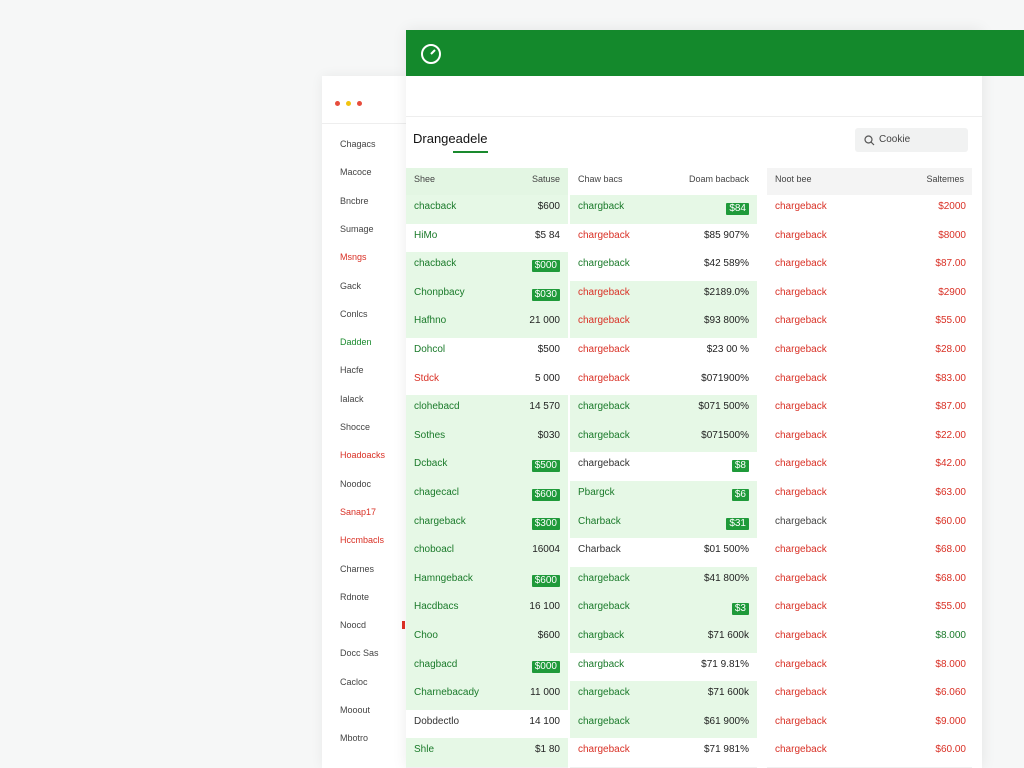 The height and width of the screenshot is (768, 1024). What do you see at coordinates (869, 467) in the screenshot?
I see `table-row: chargeback $42.00` at bounding box center [869, 467].